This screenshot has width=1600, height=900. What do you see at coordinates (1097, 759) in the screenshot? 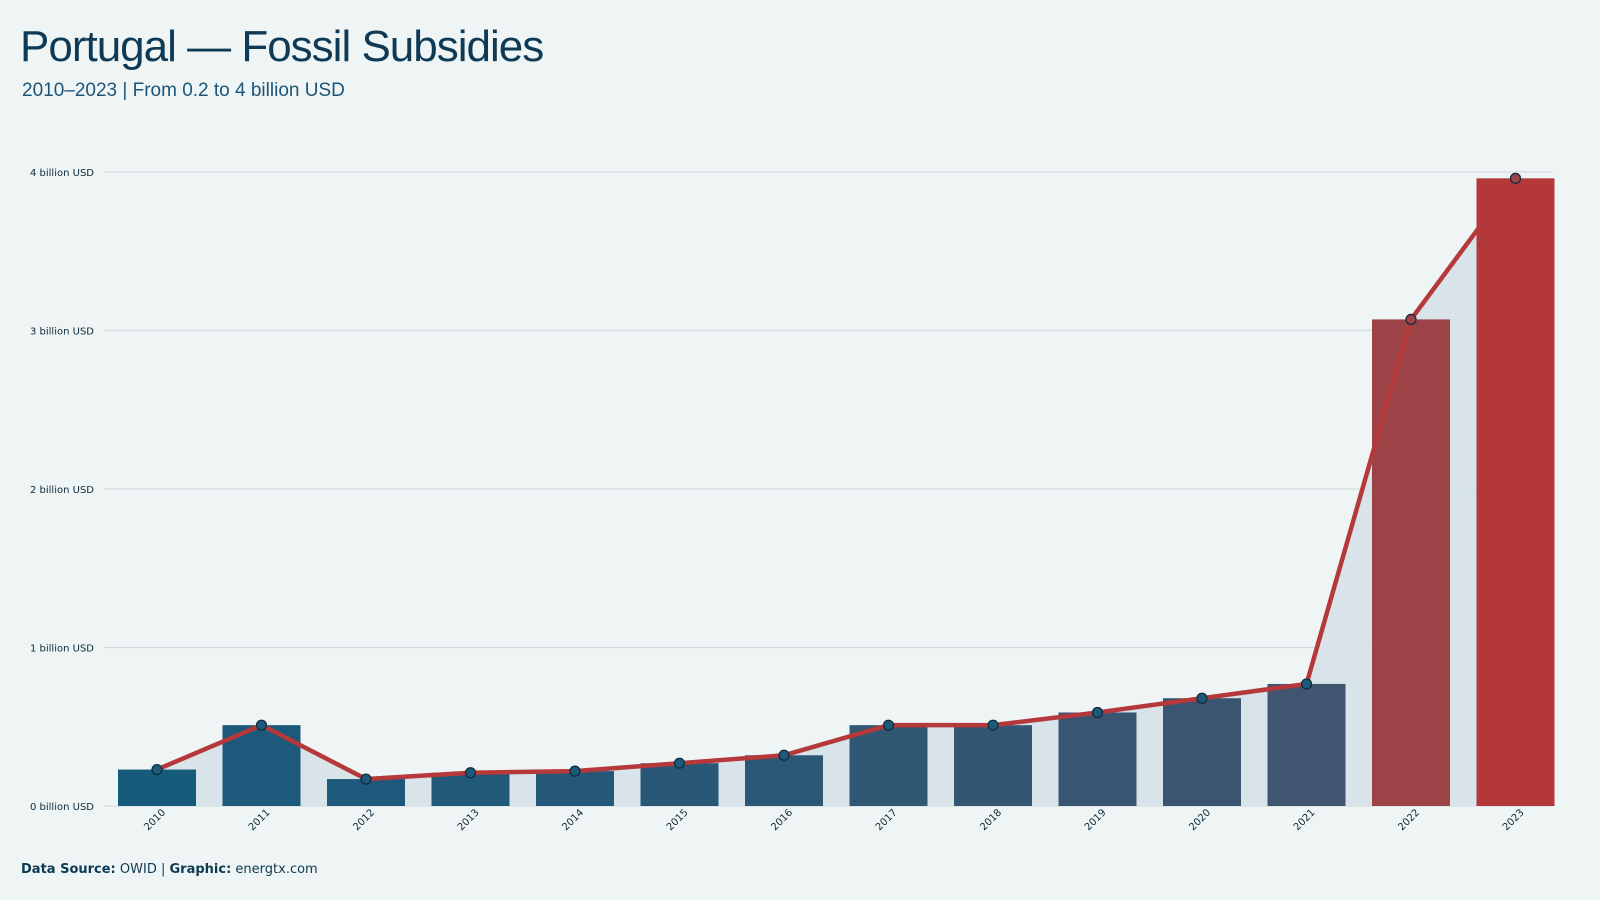
I see `bar-2019` at bounding box center [1097, 759].